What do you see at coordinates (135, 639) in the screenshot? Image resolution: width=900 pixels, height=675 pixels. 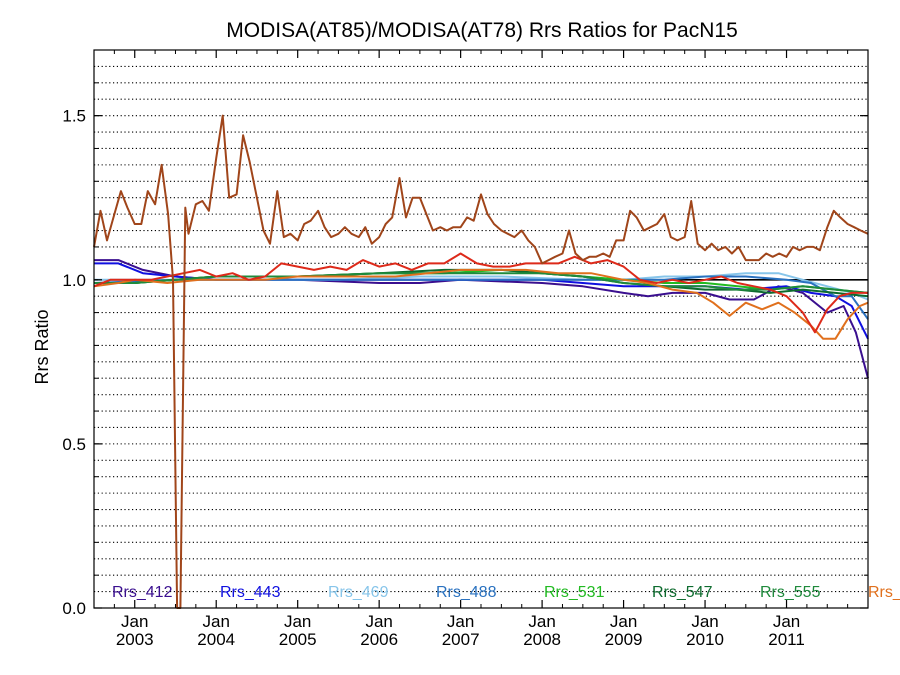 I see `x-tick-year: 2003` at bounding box center [135, 639].